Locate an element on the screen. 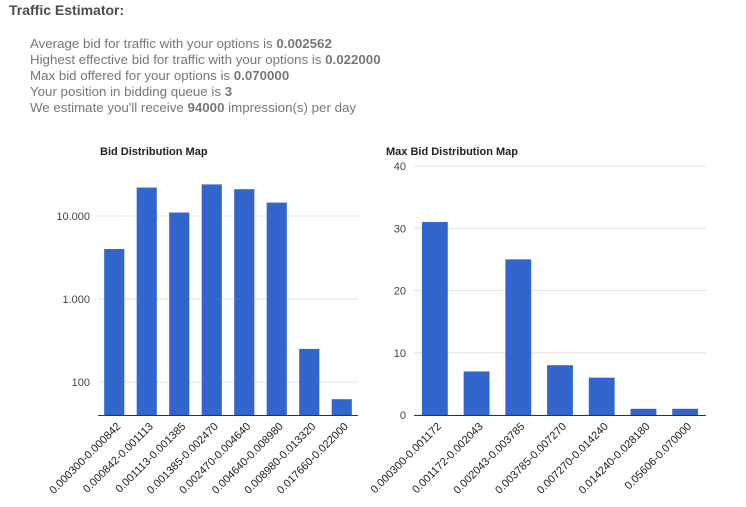 Image resolution: width=746 pixels, height=507 pixels. section-title: Traffic Estimator: is located at coordinates (67, 10).